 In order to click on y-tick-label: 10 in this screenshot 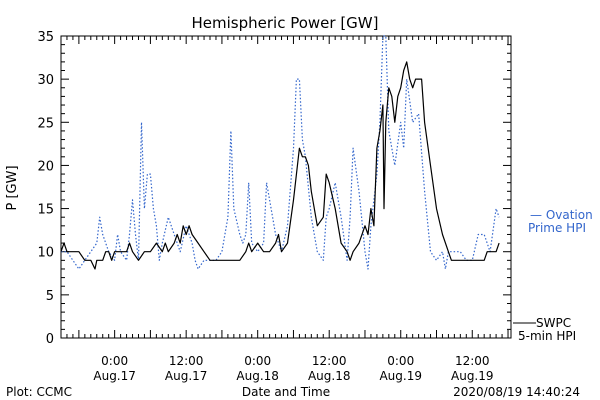, I will do `click(45, 253)`.